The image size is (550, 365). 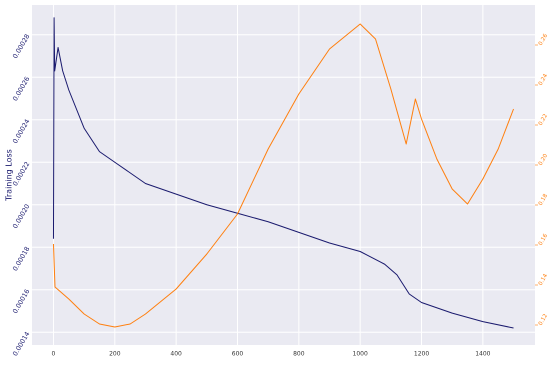 What do you see at coordinates (421, 354) in the screenshot?
I see `x-tick-label: 1200` at bounding box center [421, 354].